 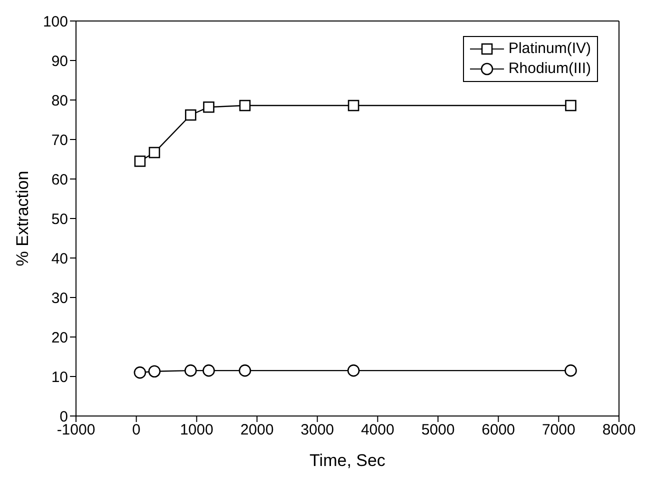 What do you see at coordinates (55, 21) in the screenshot?
I see `y-tick-label: 100` at bounding box center [55, 21].